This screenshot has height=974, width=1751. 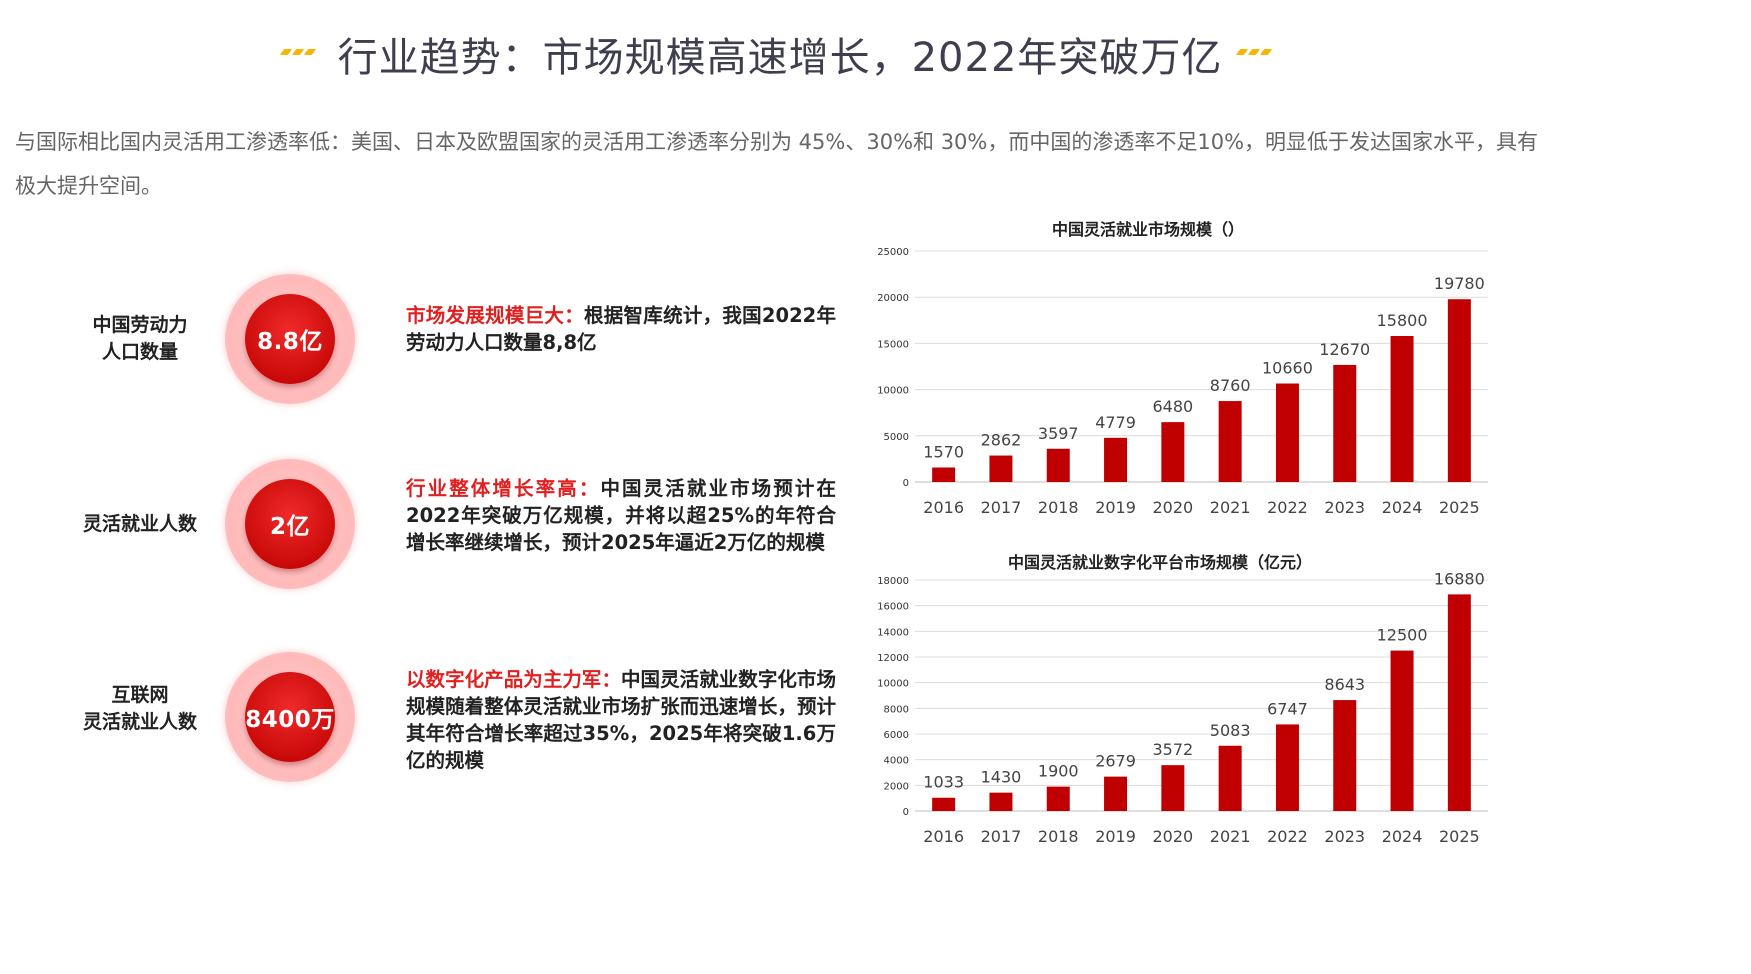 I want to click on y-tick-label: 2000, so click(x=896, y=786).